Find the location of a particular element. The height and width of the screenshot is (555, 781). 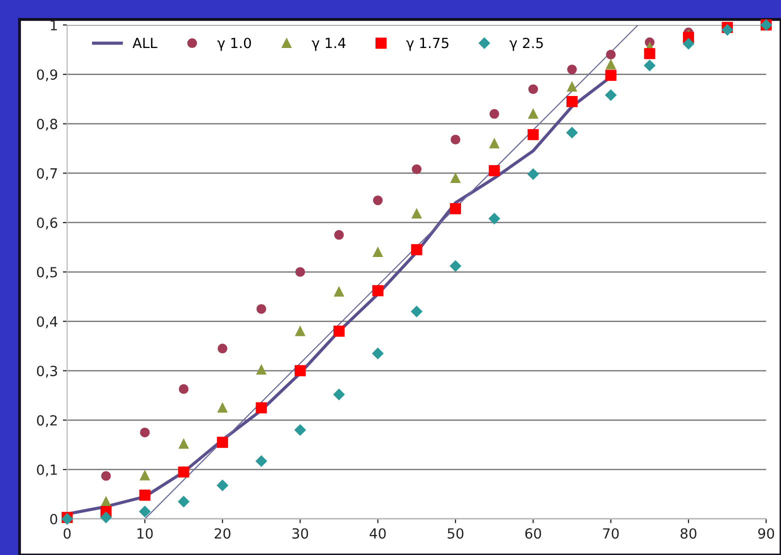

x-tick-label: 10 is located at coordinates (145, 533).